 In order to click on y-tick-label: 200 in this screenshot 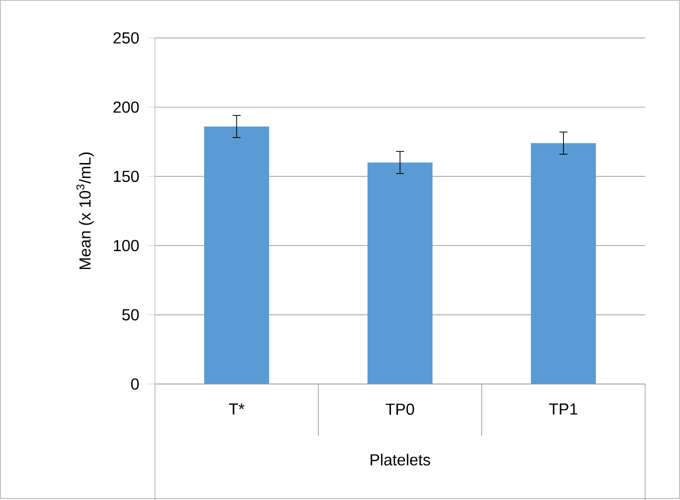, I will do `click(126, 107)`.